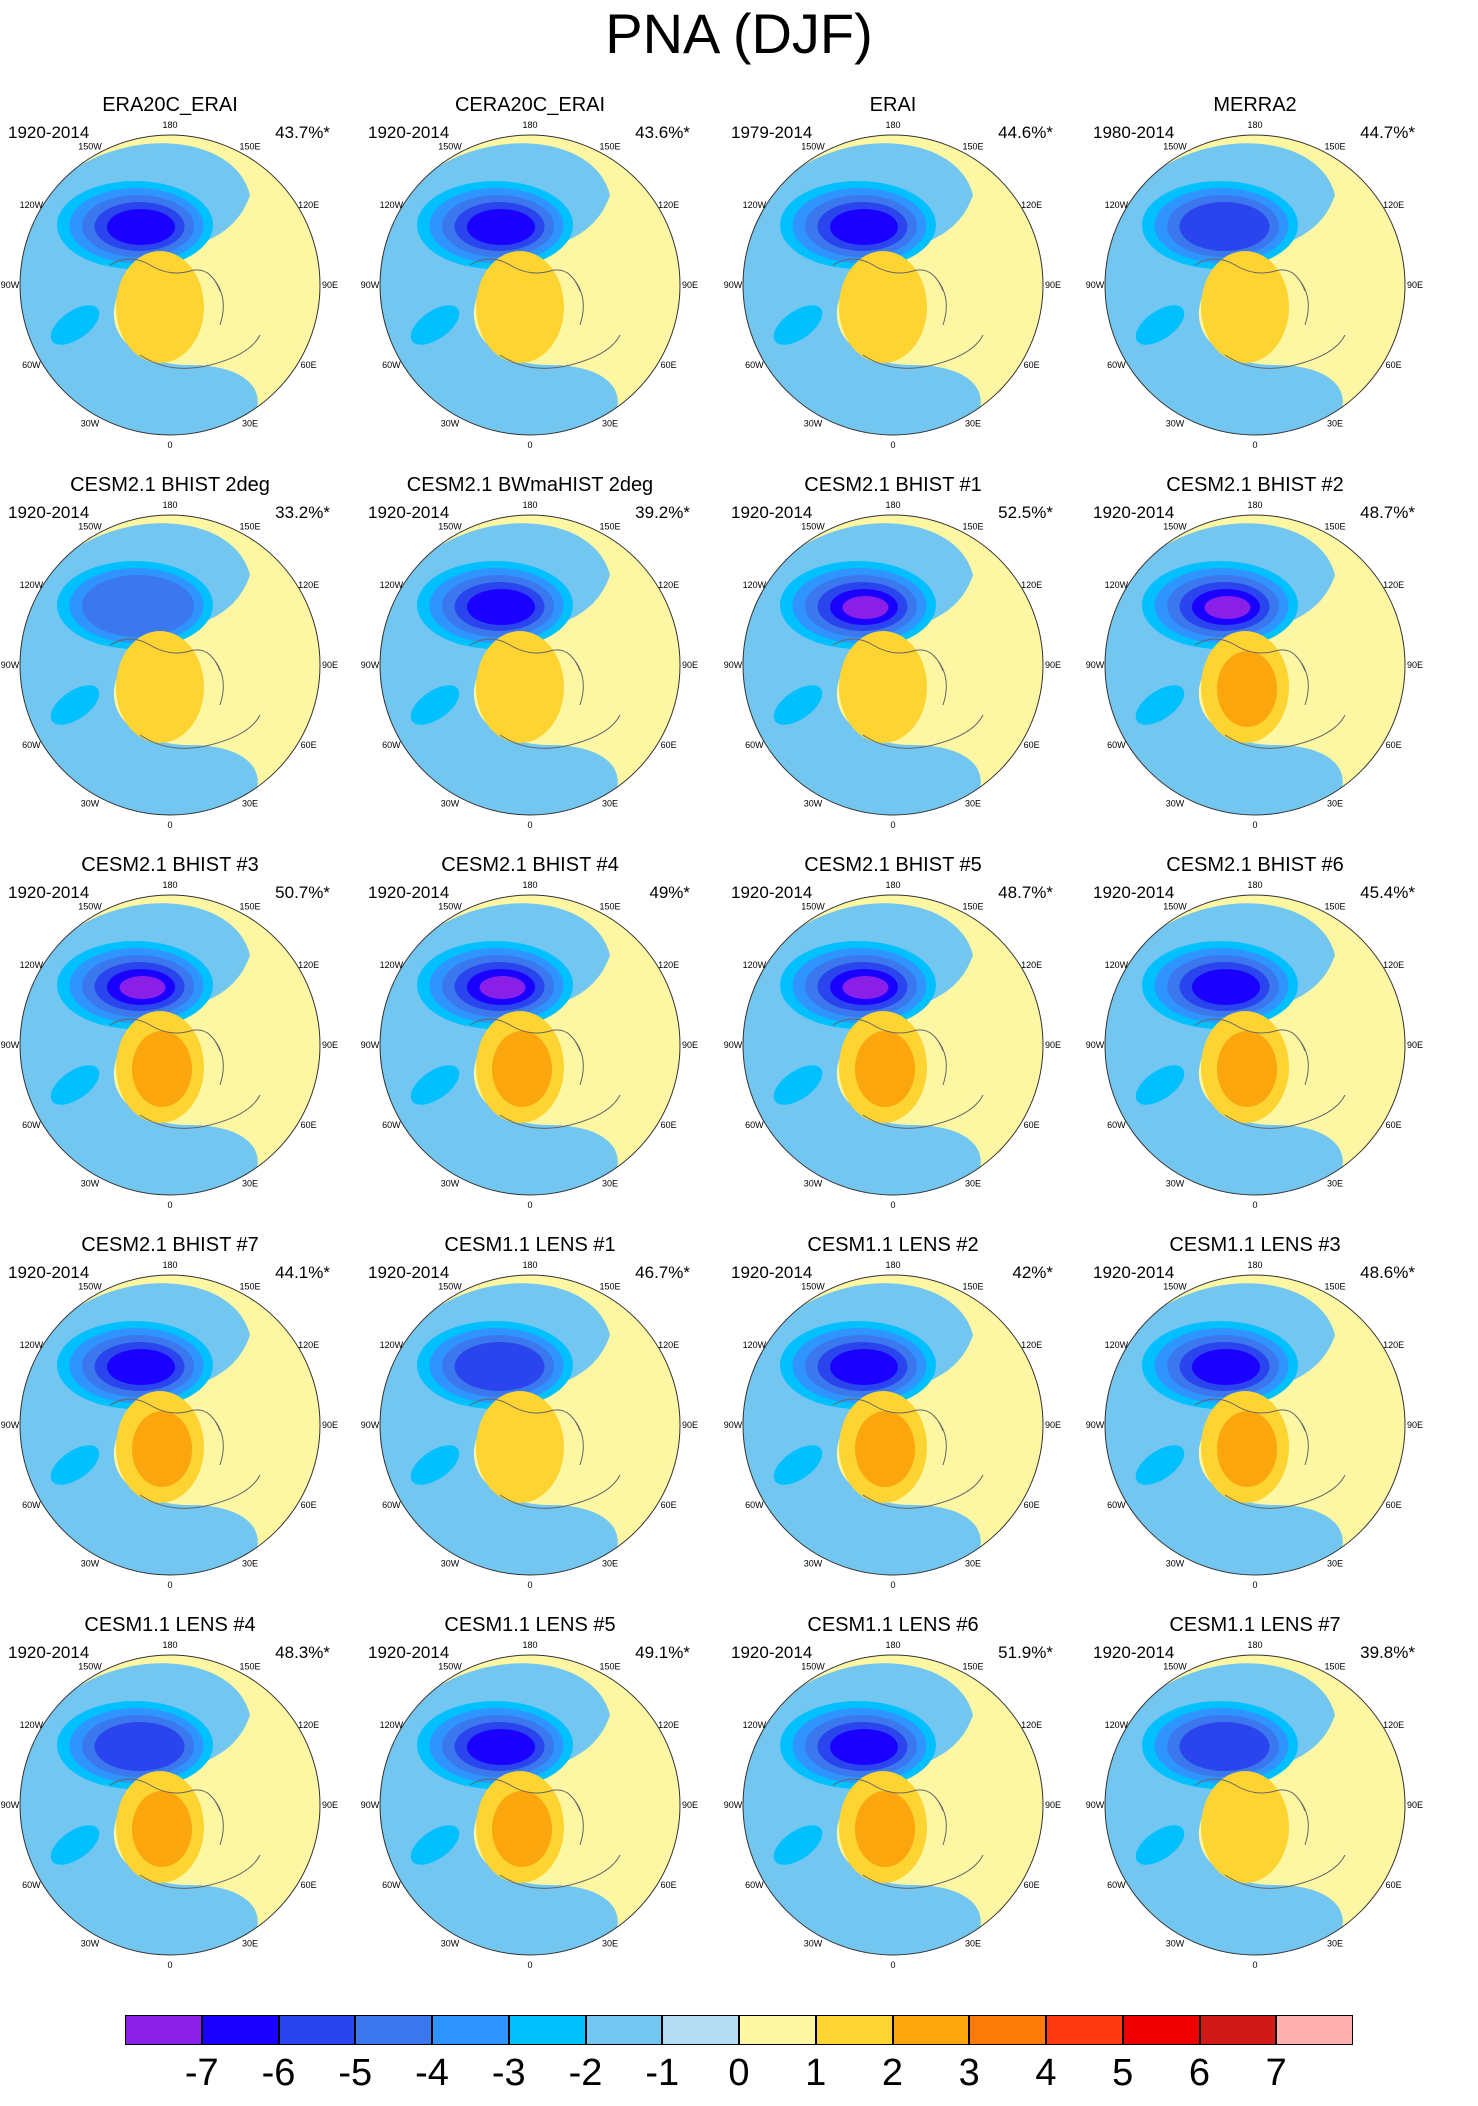 Image resolution: width=1478 pixels, height=2106 pixels. I want to click on panel-period: 1920-2014, so click(409, 1272).